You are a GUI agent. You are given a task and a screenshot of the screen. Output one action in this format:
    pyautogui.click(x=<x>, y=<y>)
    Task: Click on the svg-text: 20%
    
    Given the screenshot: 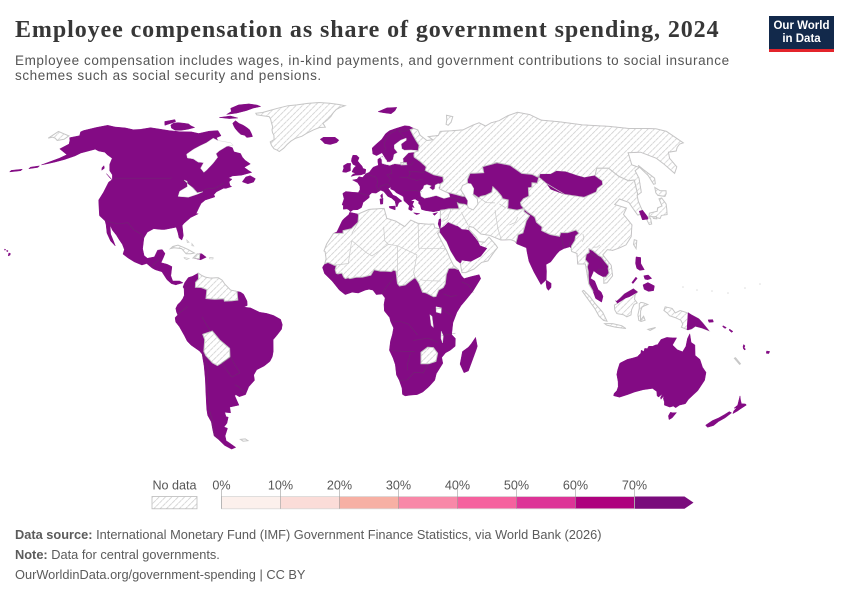 What is the action you would take?
    pyautogui.click(x=339, y=486)
    